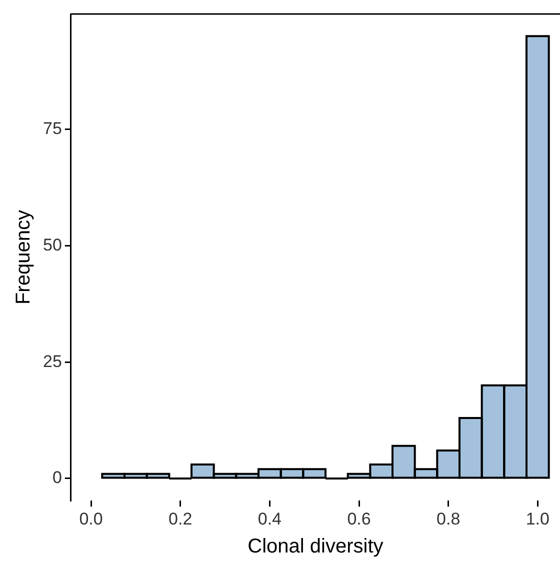  Describe the element at coordinates (23, 257) in the screenshot. I see `y-axis-title: Frequency` at that location.